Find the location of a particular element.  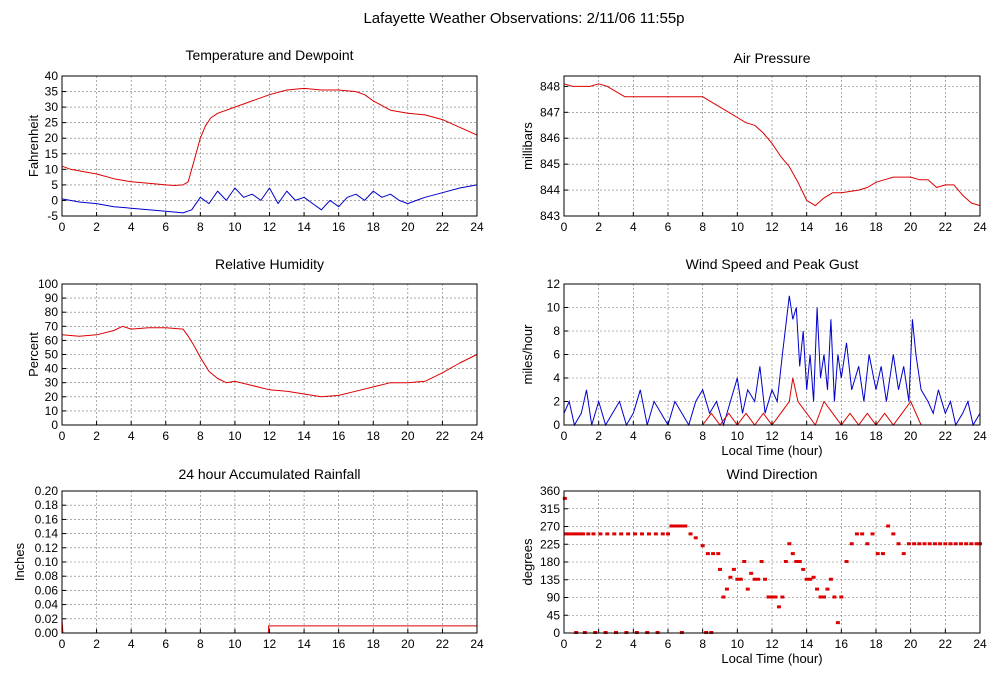

y-axis-label: Inches is located at coordinates (19, 561).